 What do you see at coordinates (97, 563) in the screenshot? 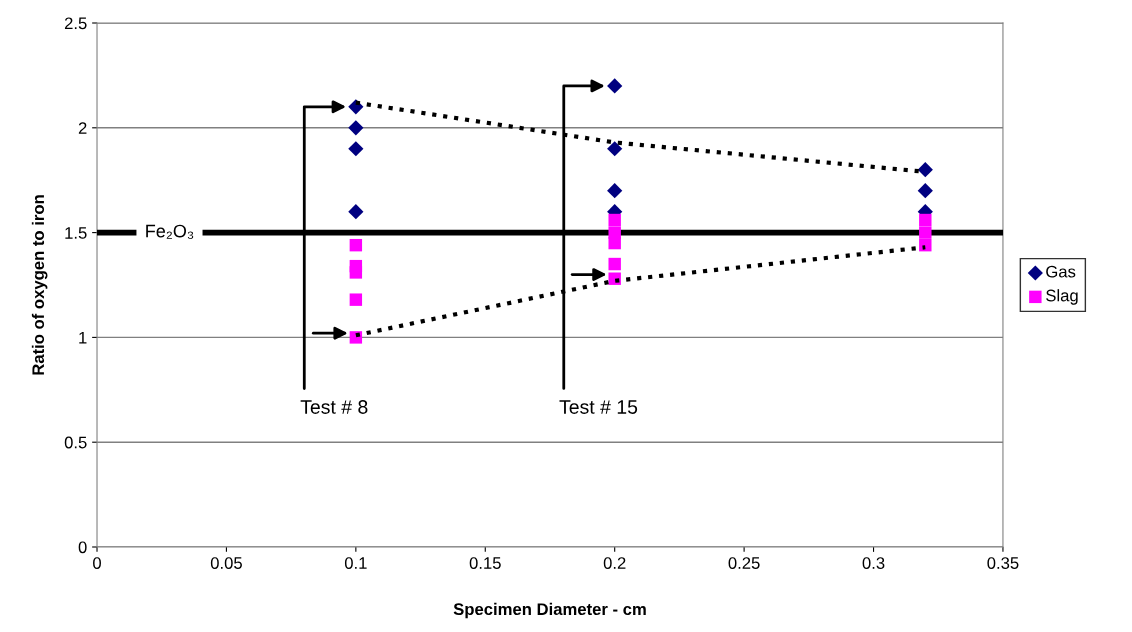
I see `x-tick-label: 0` at bounding box center [97, 563].